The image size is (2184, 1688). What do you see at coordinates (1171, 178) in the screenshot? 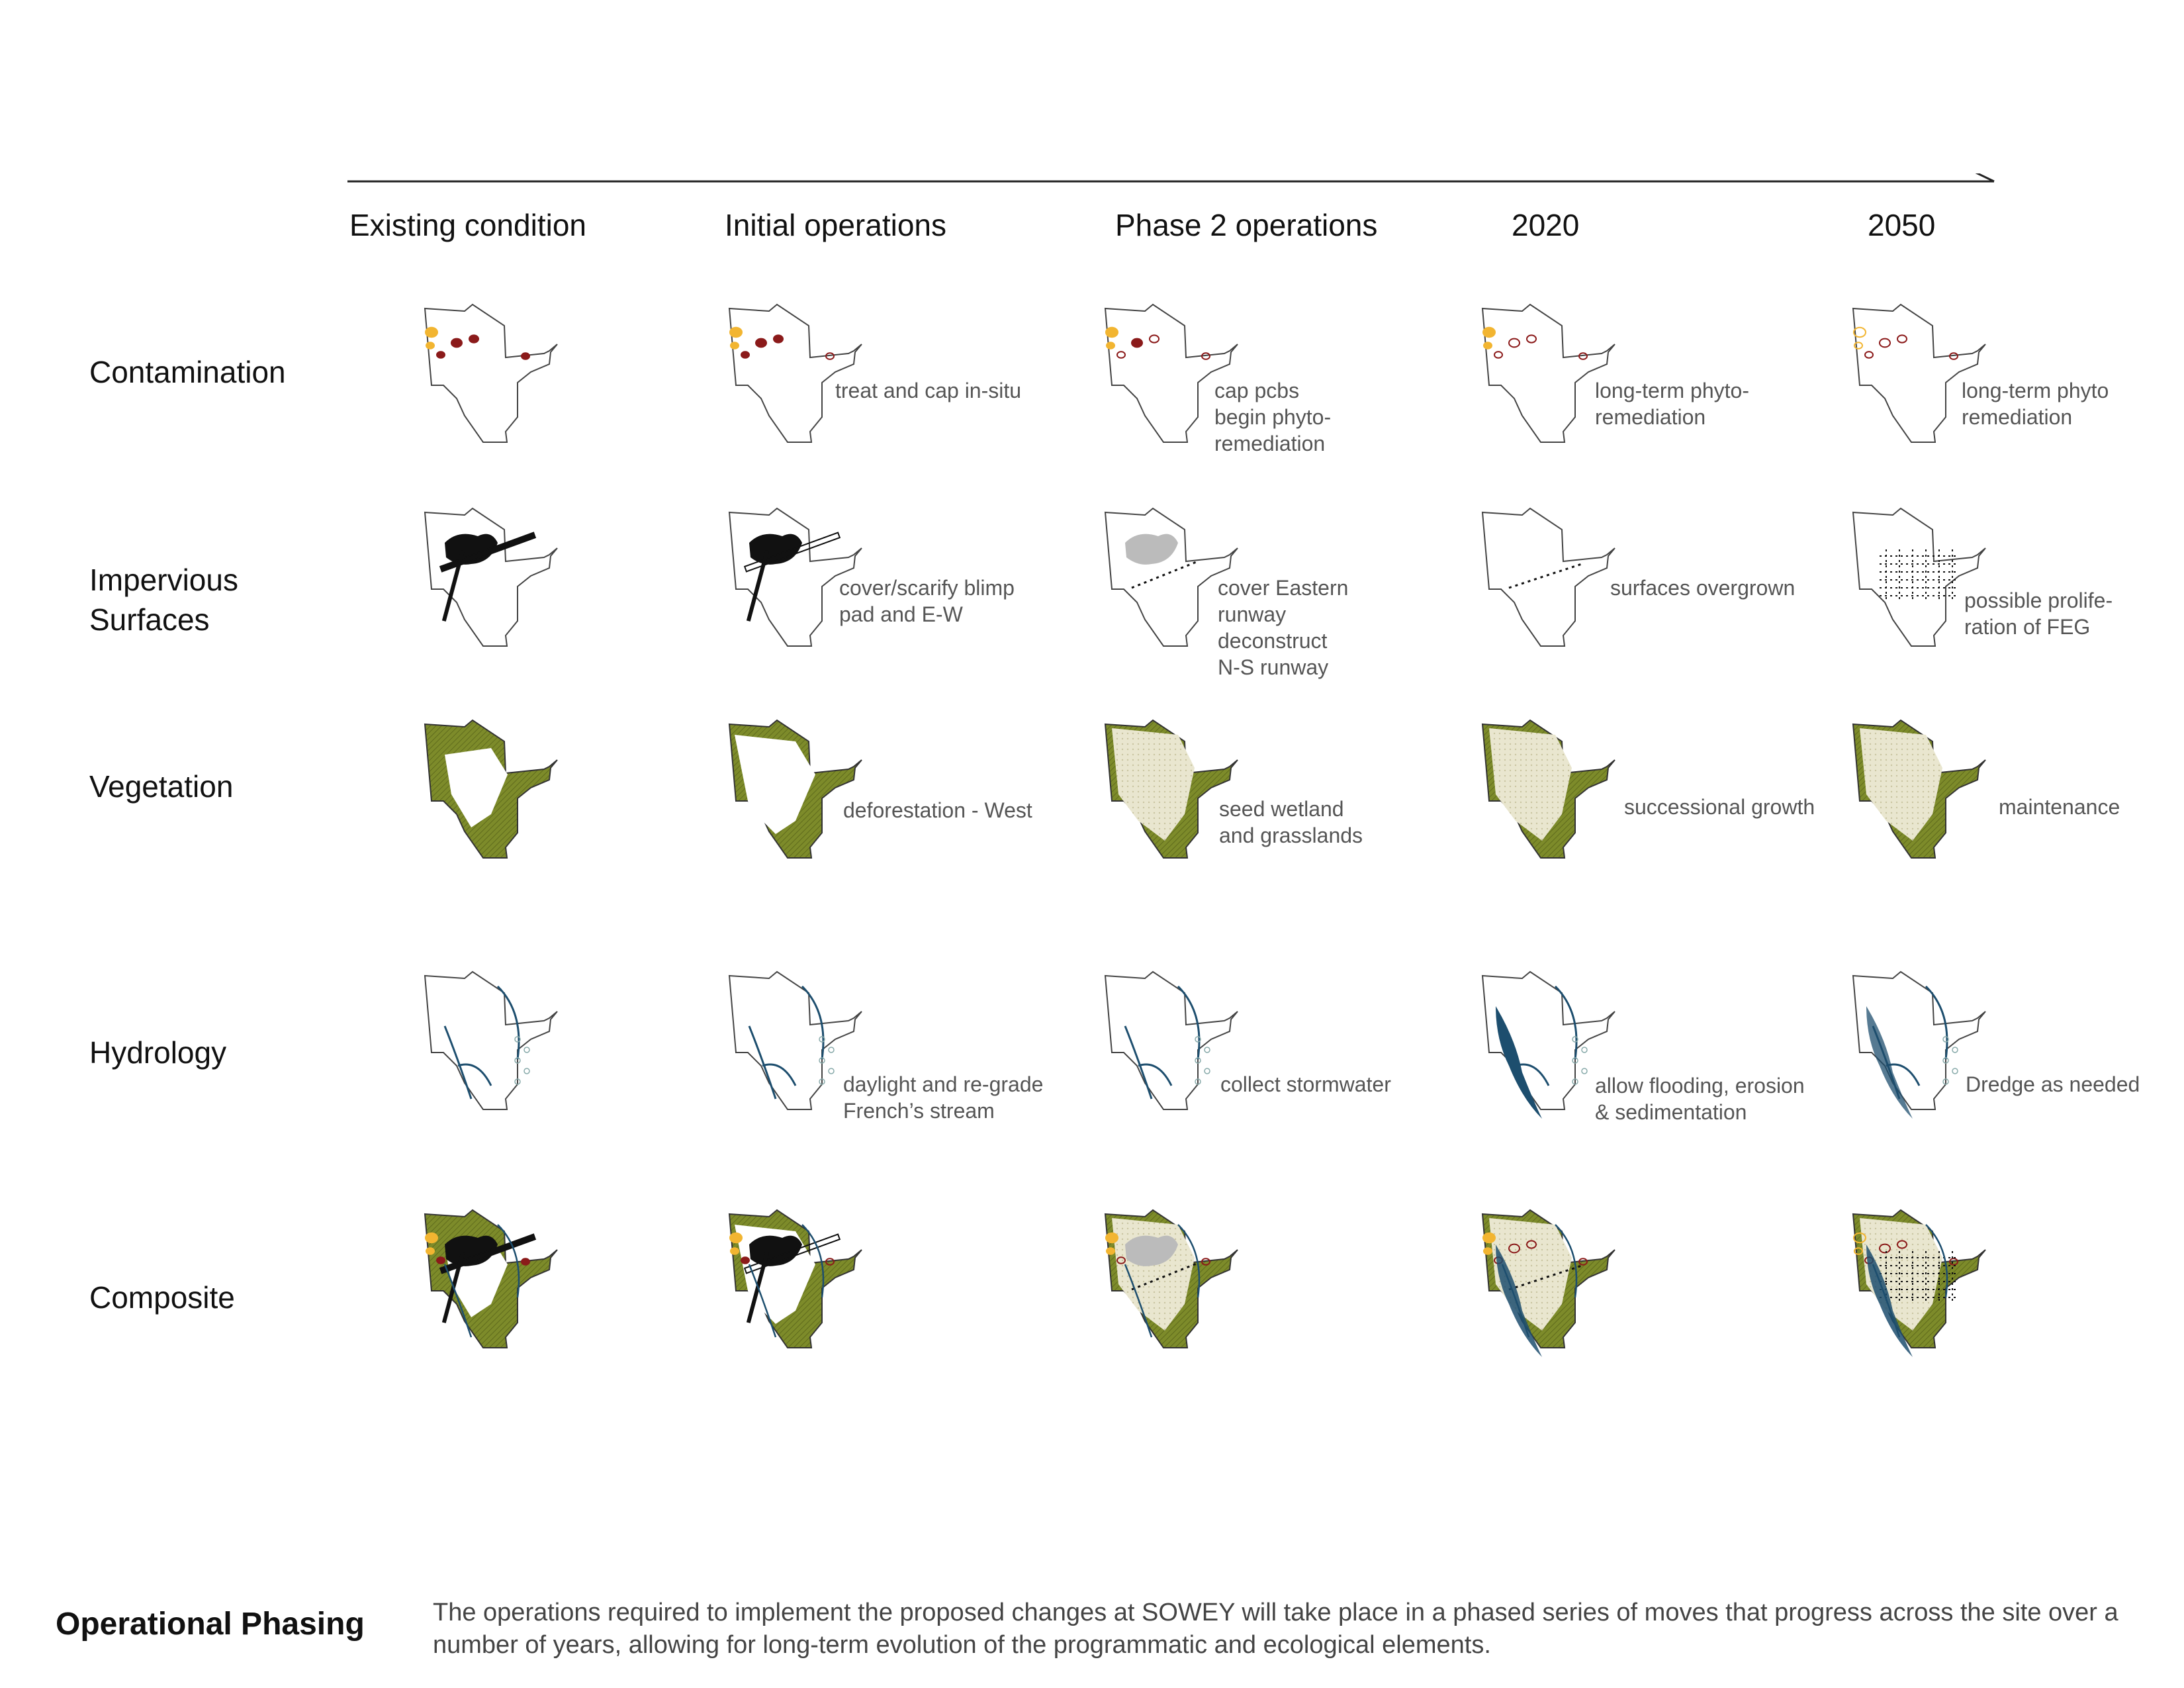
I see `timeline-arrow` at bounding box center [1171, 178].